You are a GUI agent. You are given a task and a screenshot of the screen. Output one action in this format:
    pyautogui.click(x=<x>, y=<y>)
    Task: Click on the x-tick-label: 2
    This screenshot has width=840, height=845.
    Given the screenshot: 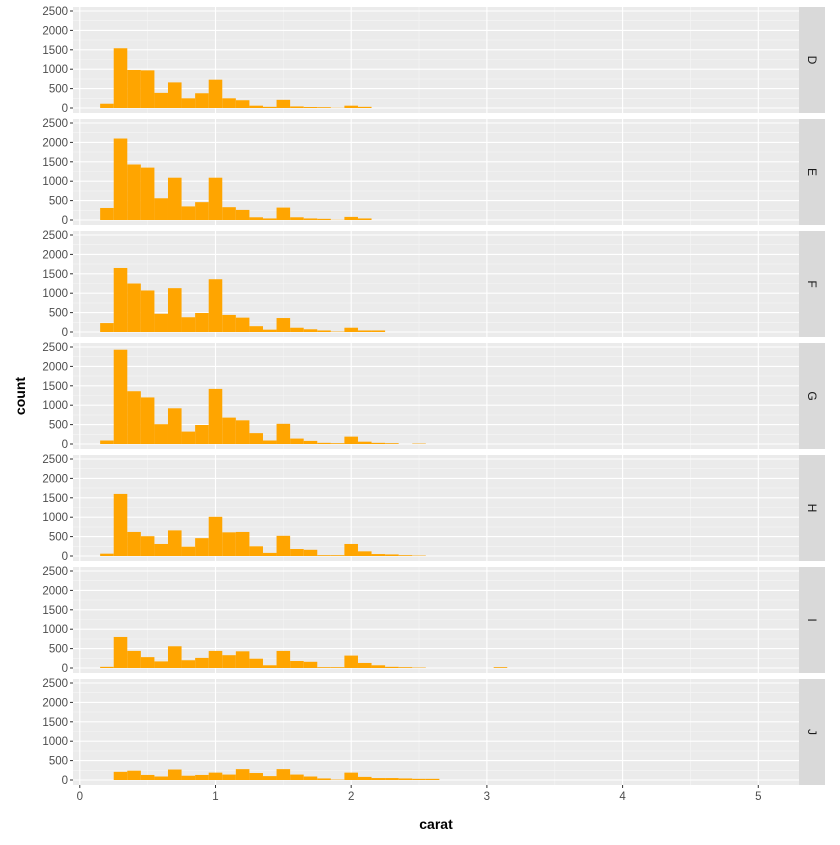 What is the action you would take?
    pyautogui.click(x=351, y=797)
    